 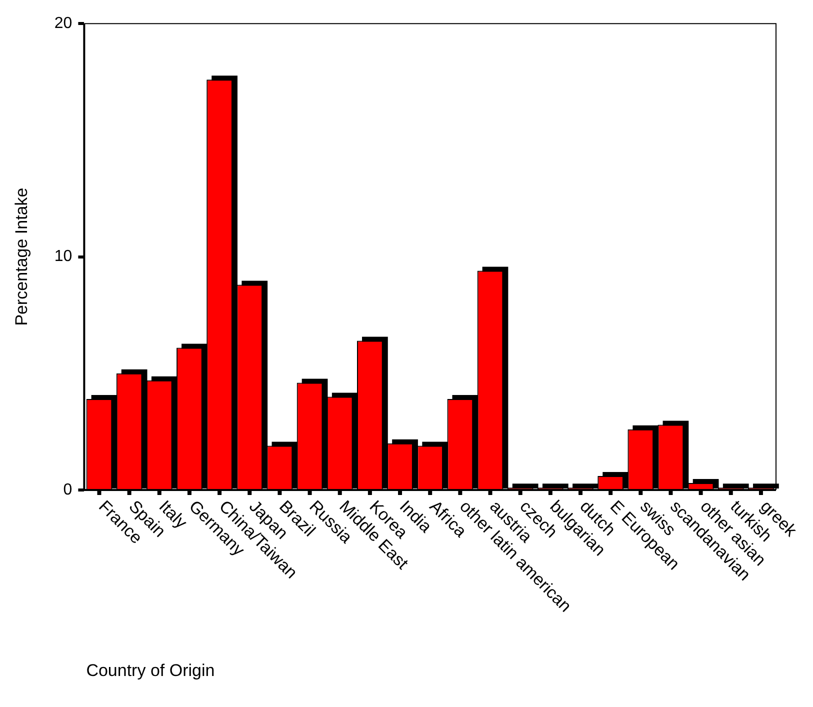 What do you see at coordinates (63, 257) in the screenshot?
I see `y-tick-label: 10` at bounding box center [63, 257].